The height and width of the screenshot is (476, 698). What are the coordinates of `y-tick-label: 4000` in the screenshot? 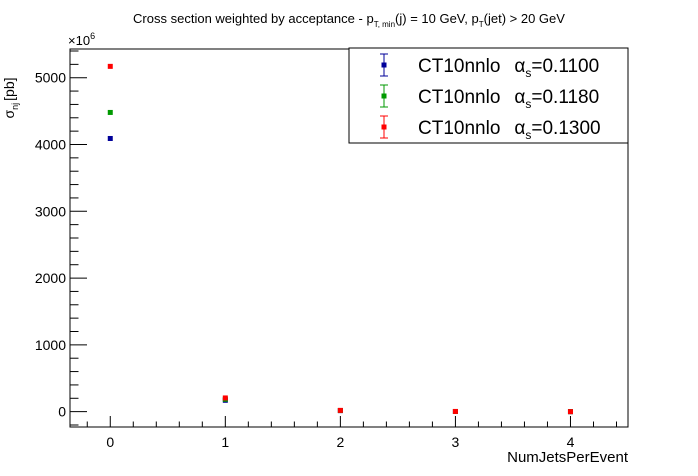 It's located at (50, 145).